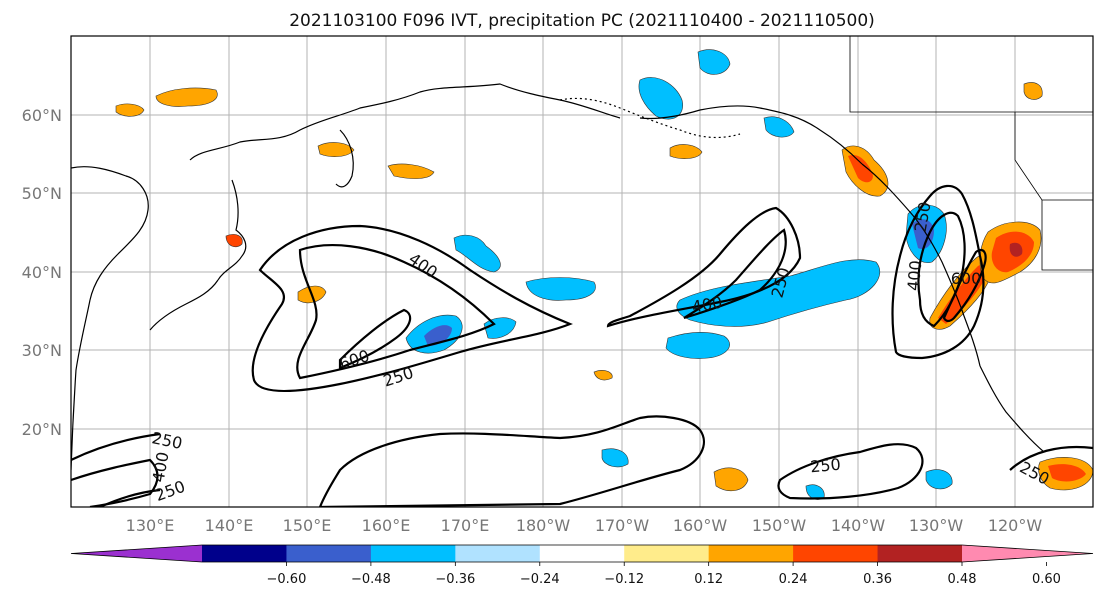 The image size is (1105, 601). What do you see at coordinates (465, 525) in the screenshot?
I see `lon-label-170e: 170°E` at bounding box center [465, 525].